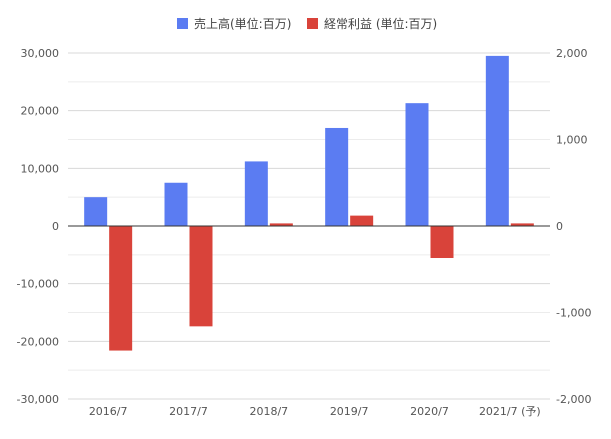 Image resolution: width=611 pixels, height=439 pixels. Describe the element at coordinates (40, 53) in the screenshot. I see `y-left-tick-label: 30,000` at that location.